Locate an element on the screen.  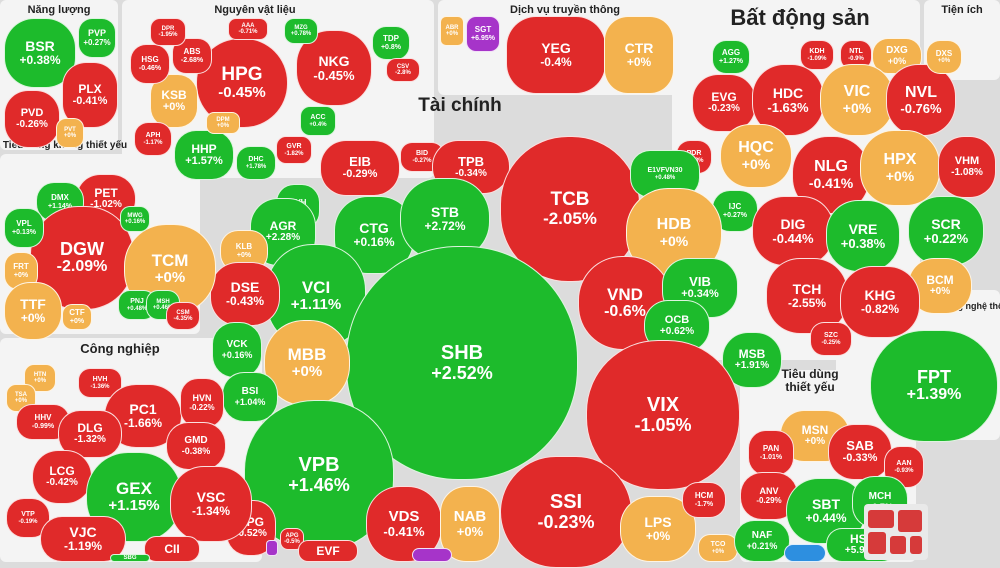
heatmap-cell-nvl: NVL -0.76% is located at coordinates (921, 100).